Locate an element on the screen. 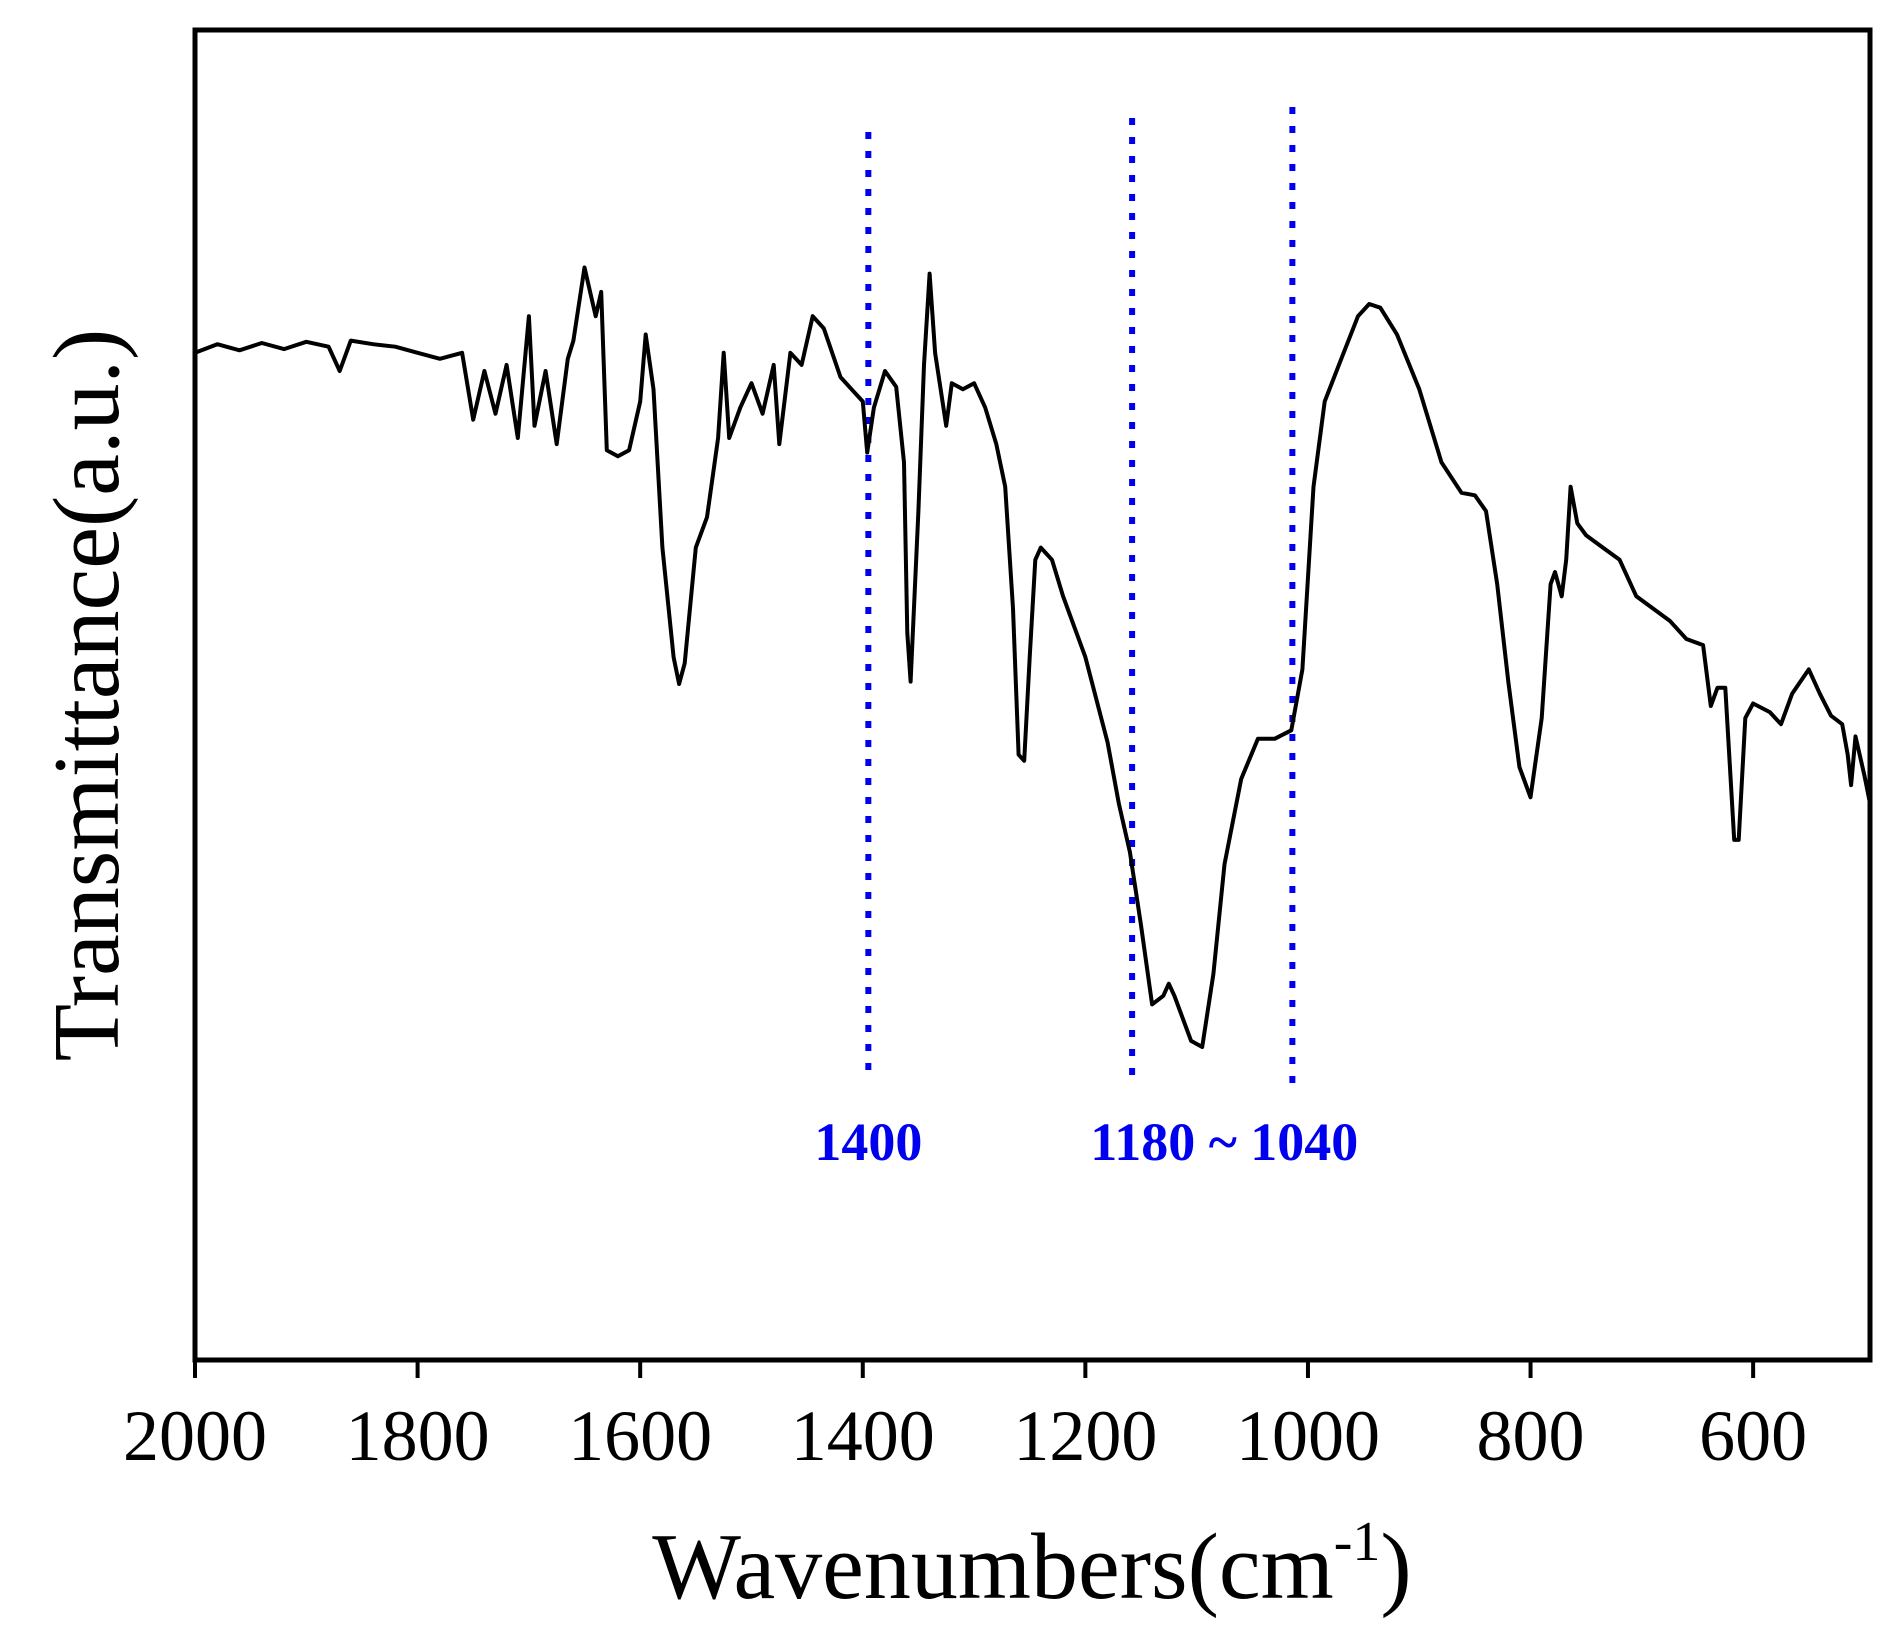 The width and height of the screenshot is (1904, 1626). x-axis-title: Wavenumbers(cm-1) is located at coordinates (1031, 1565).